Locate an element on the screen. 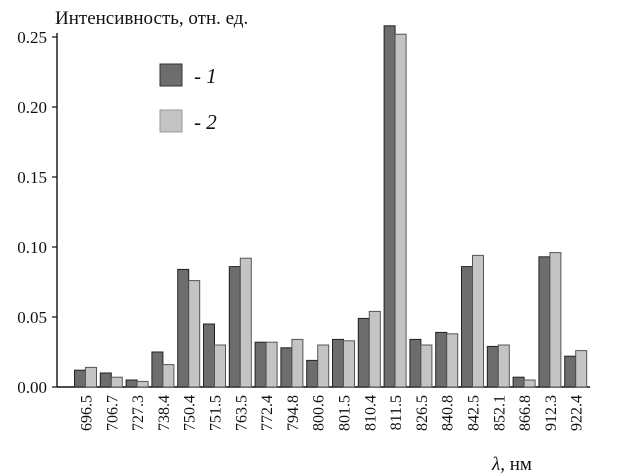  x-tick-label: 840.8 is located at coordinates (448, 413).